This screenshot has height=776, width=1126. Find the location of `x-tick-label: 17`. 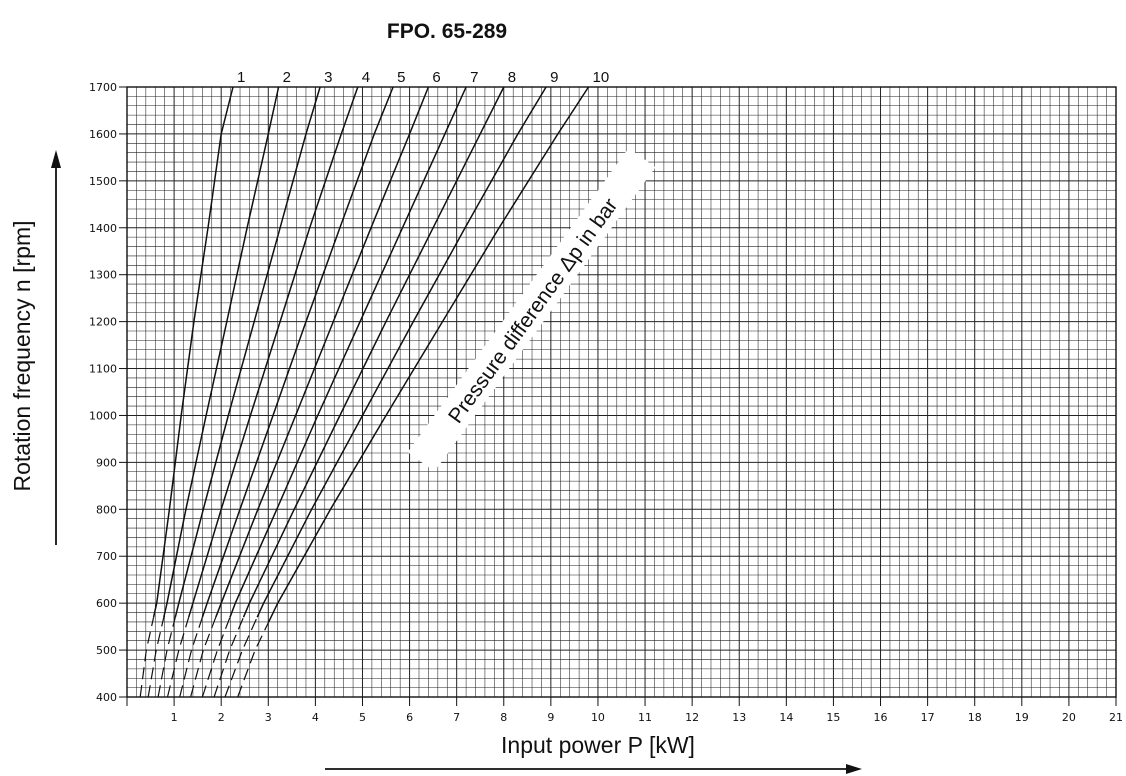

x-tick-label: 17 is located at coordinates (928, 717).